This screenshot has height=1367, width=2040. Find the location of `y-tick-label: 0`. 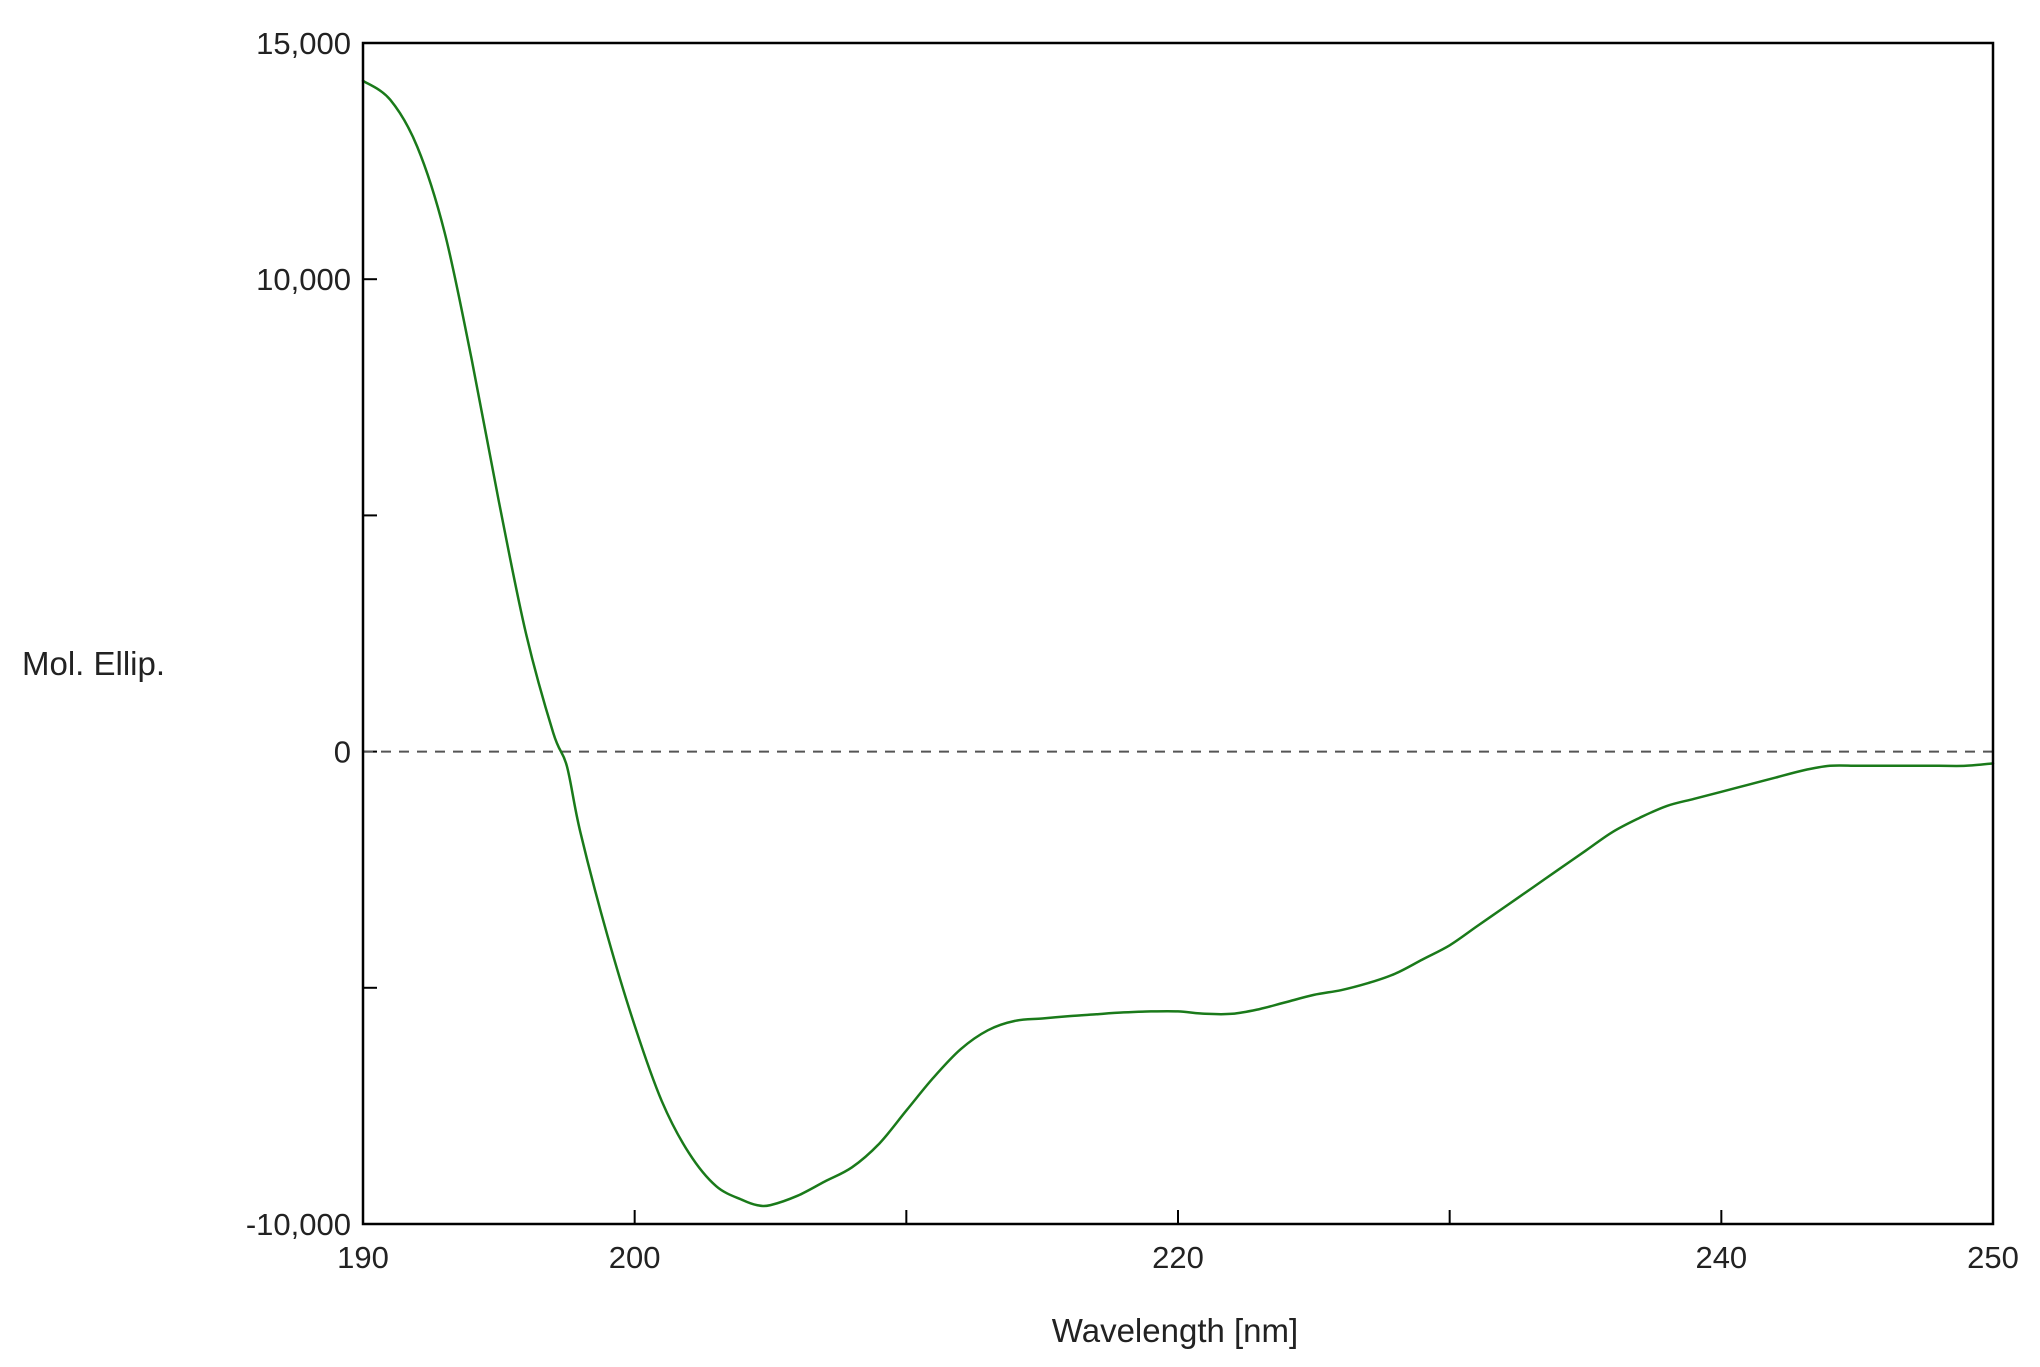

y-tick-label: 0 is located at coordinates (342, 752).